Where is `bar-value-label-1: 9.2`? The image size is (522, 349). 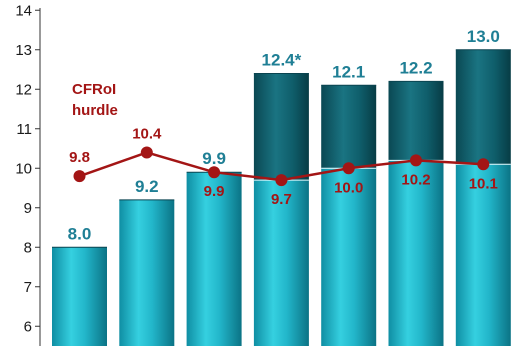
bar-value-label-1: 9.2 is located at coordinates (147, 186).